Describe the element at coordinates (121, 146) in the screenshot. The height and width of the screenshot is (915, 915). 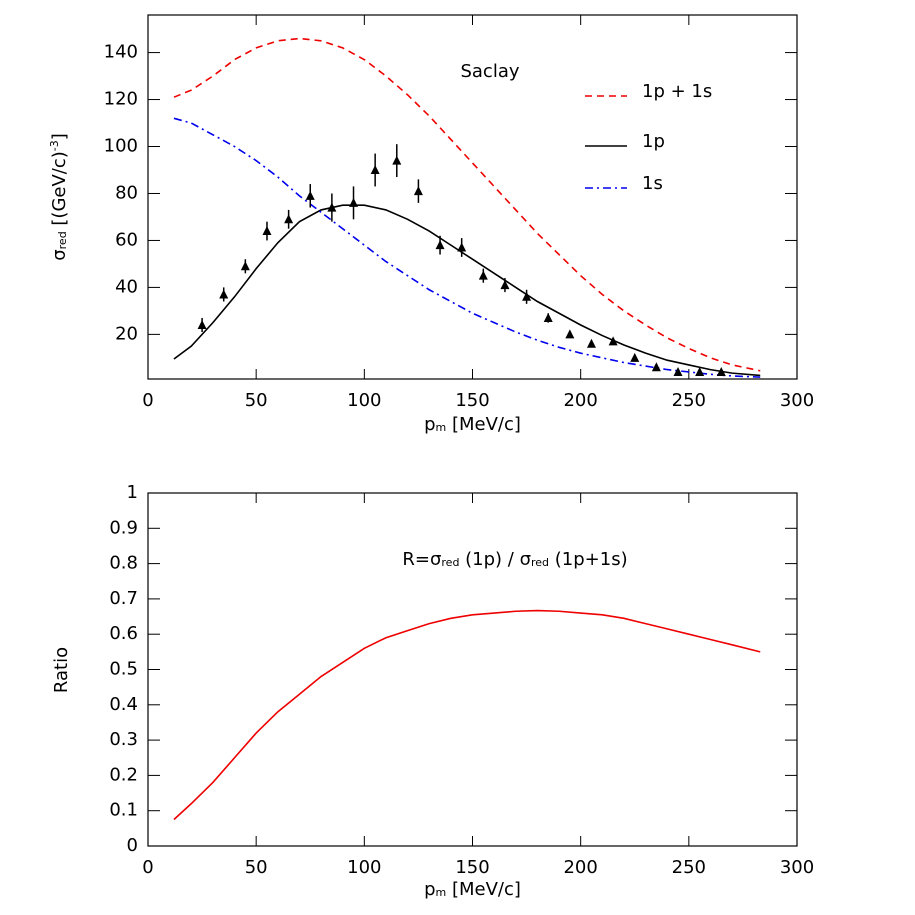
I see `y-tick-label: 100` at that location.